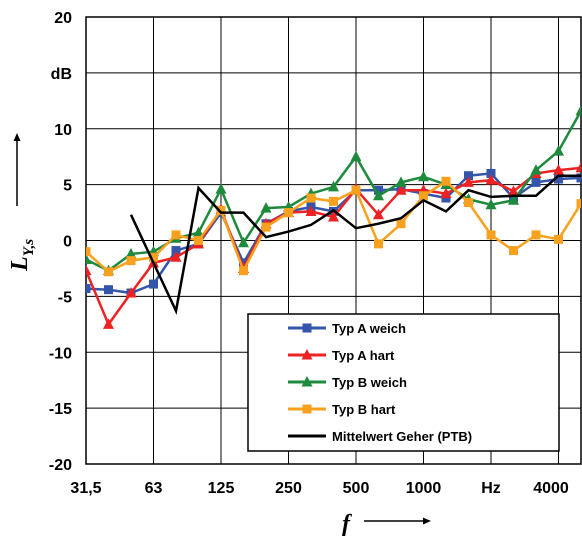 This screenshot has width=582, height=538. I want to click on legend-label: Mittelwert Geher (PTB), so click(402, 436).